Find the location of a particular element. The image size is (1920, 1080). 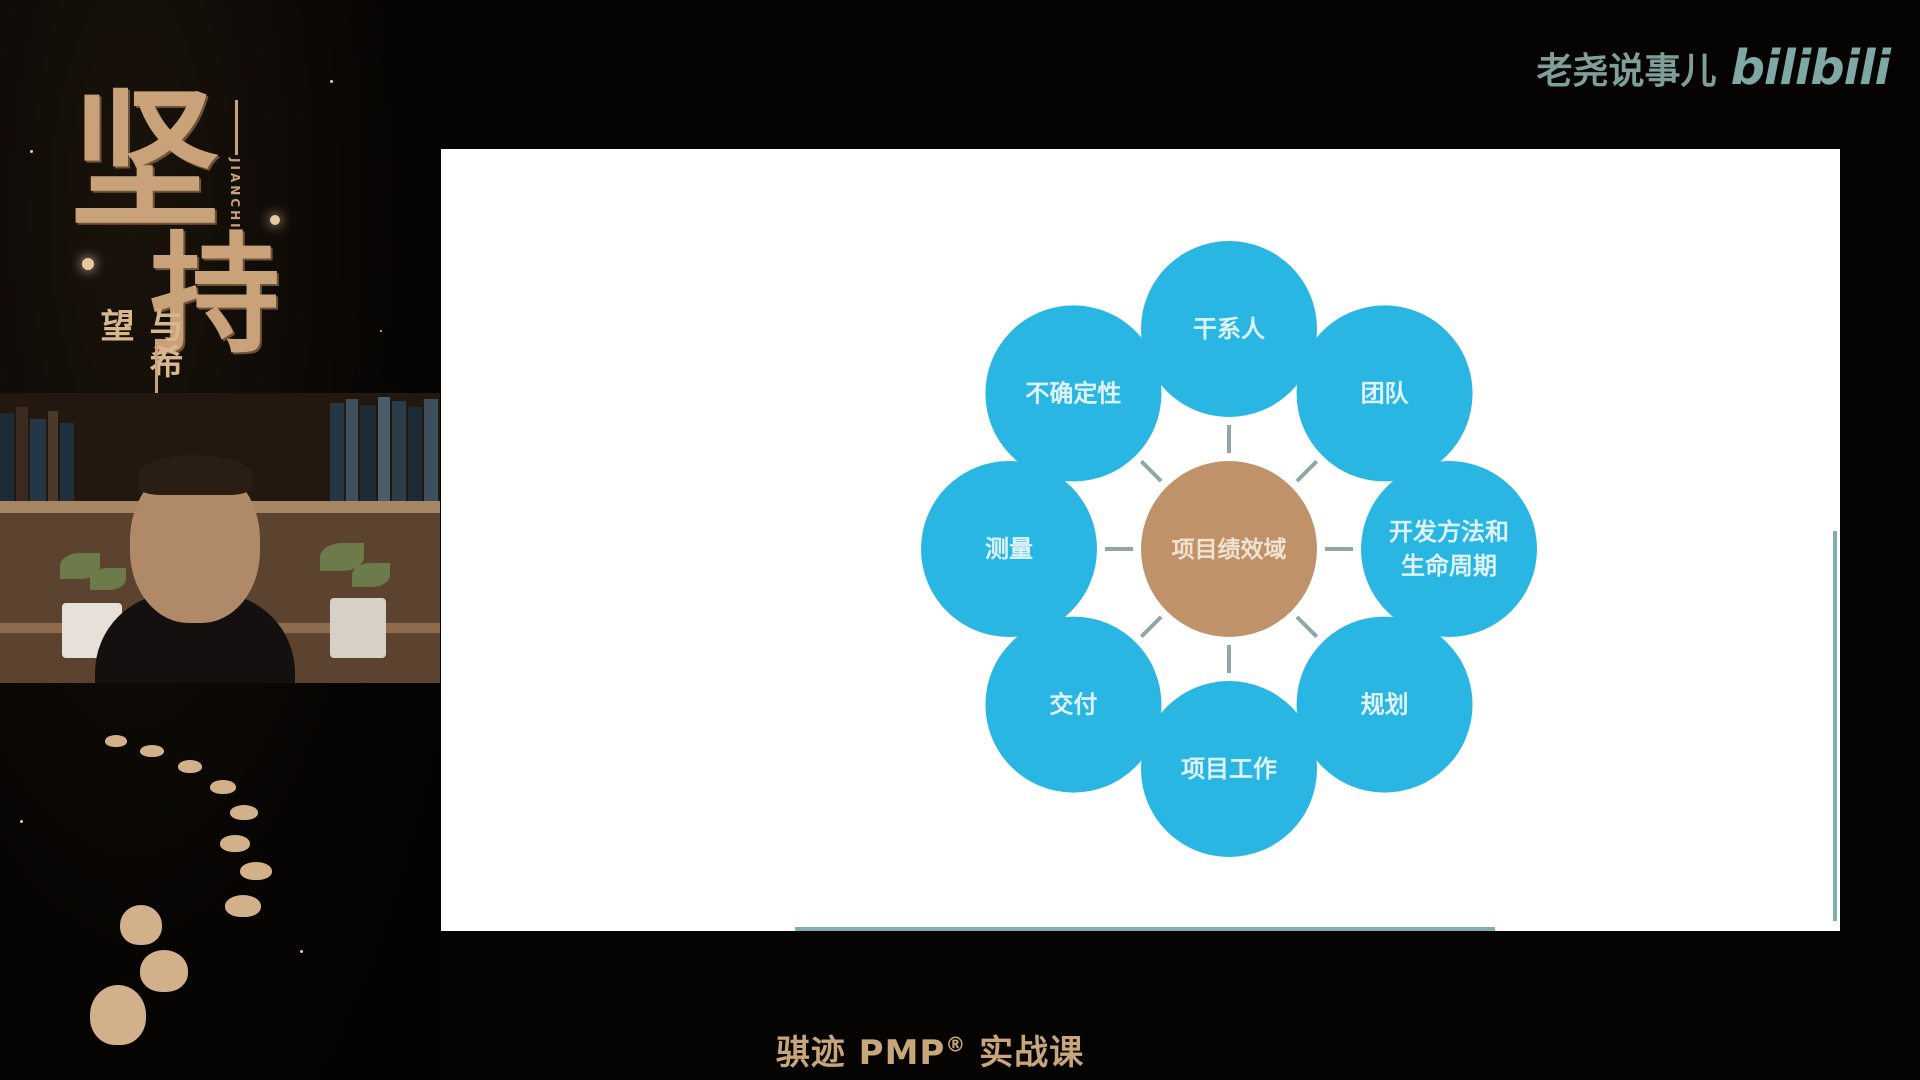

caption-text: 骐迹 PMP is located at coordinates (860, 1053).